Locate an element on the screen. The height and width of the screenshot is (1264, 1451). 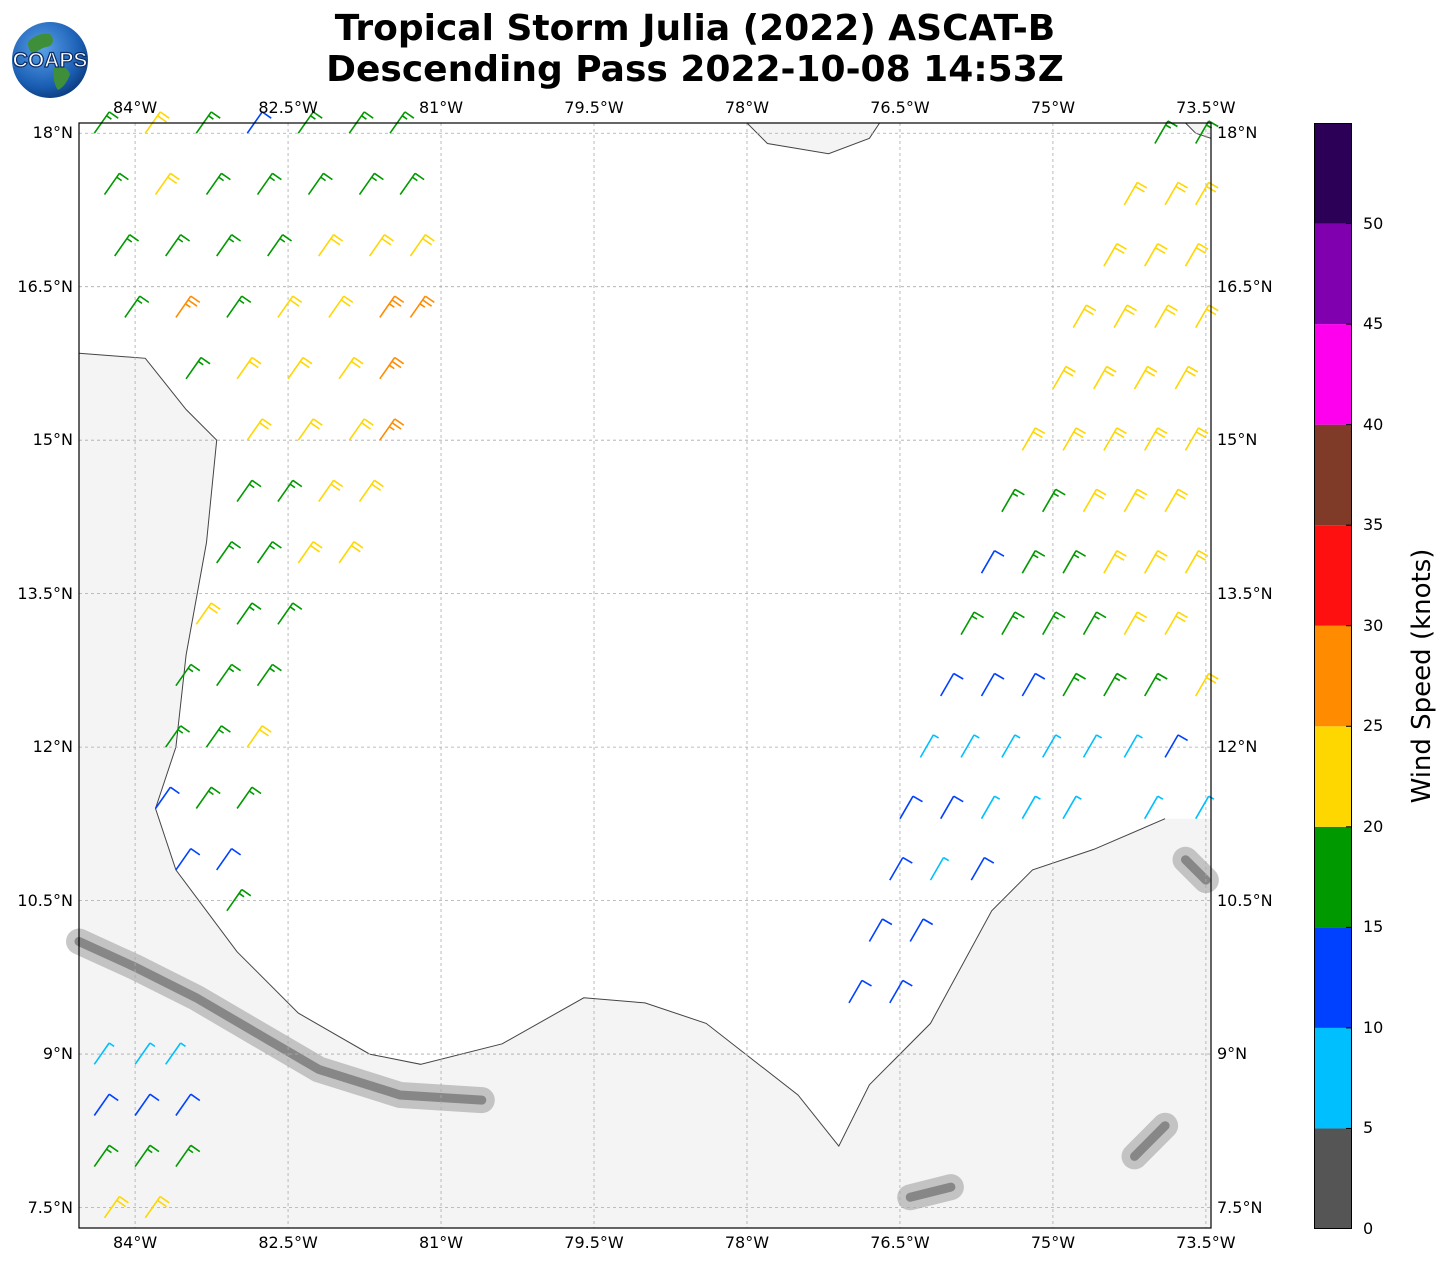
lon-bottom-label: 81°W is located at coordinates (441, 1242).